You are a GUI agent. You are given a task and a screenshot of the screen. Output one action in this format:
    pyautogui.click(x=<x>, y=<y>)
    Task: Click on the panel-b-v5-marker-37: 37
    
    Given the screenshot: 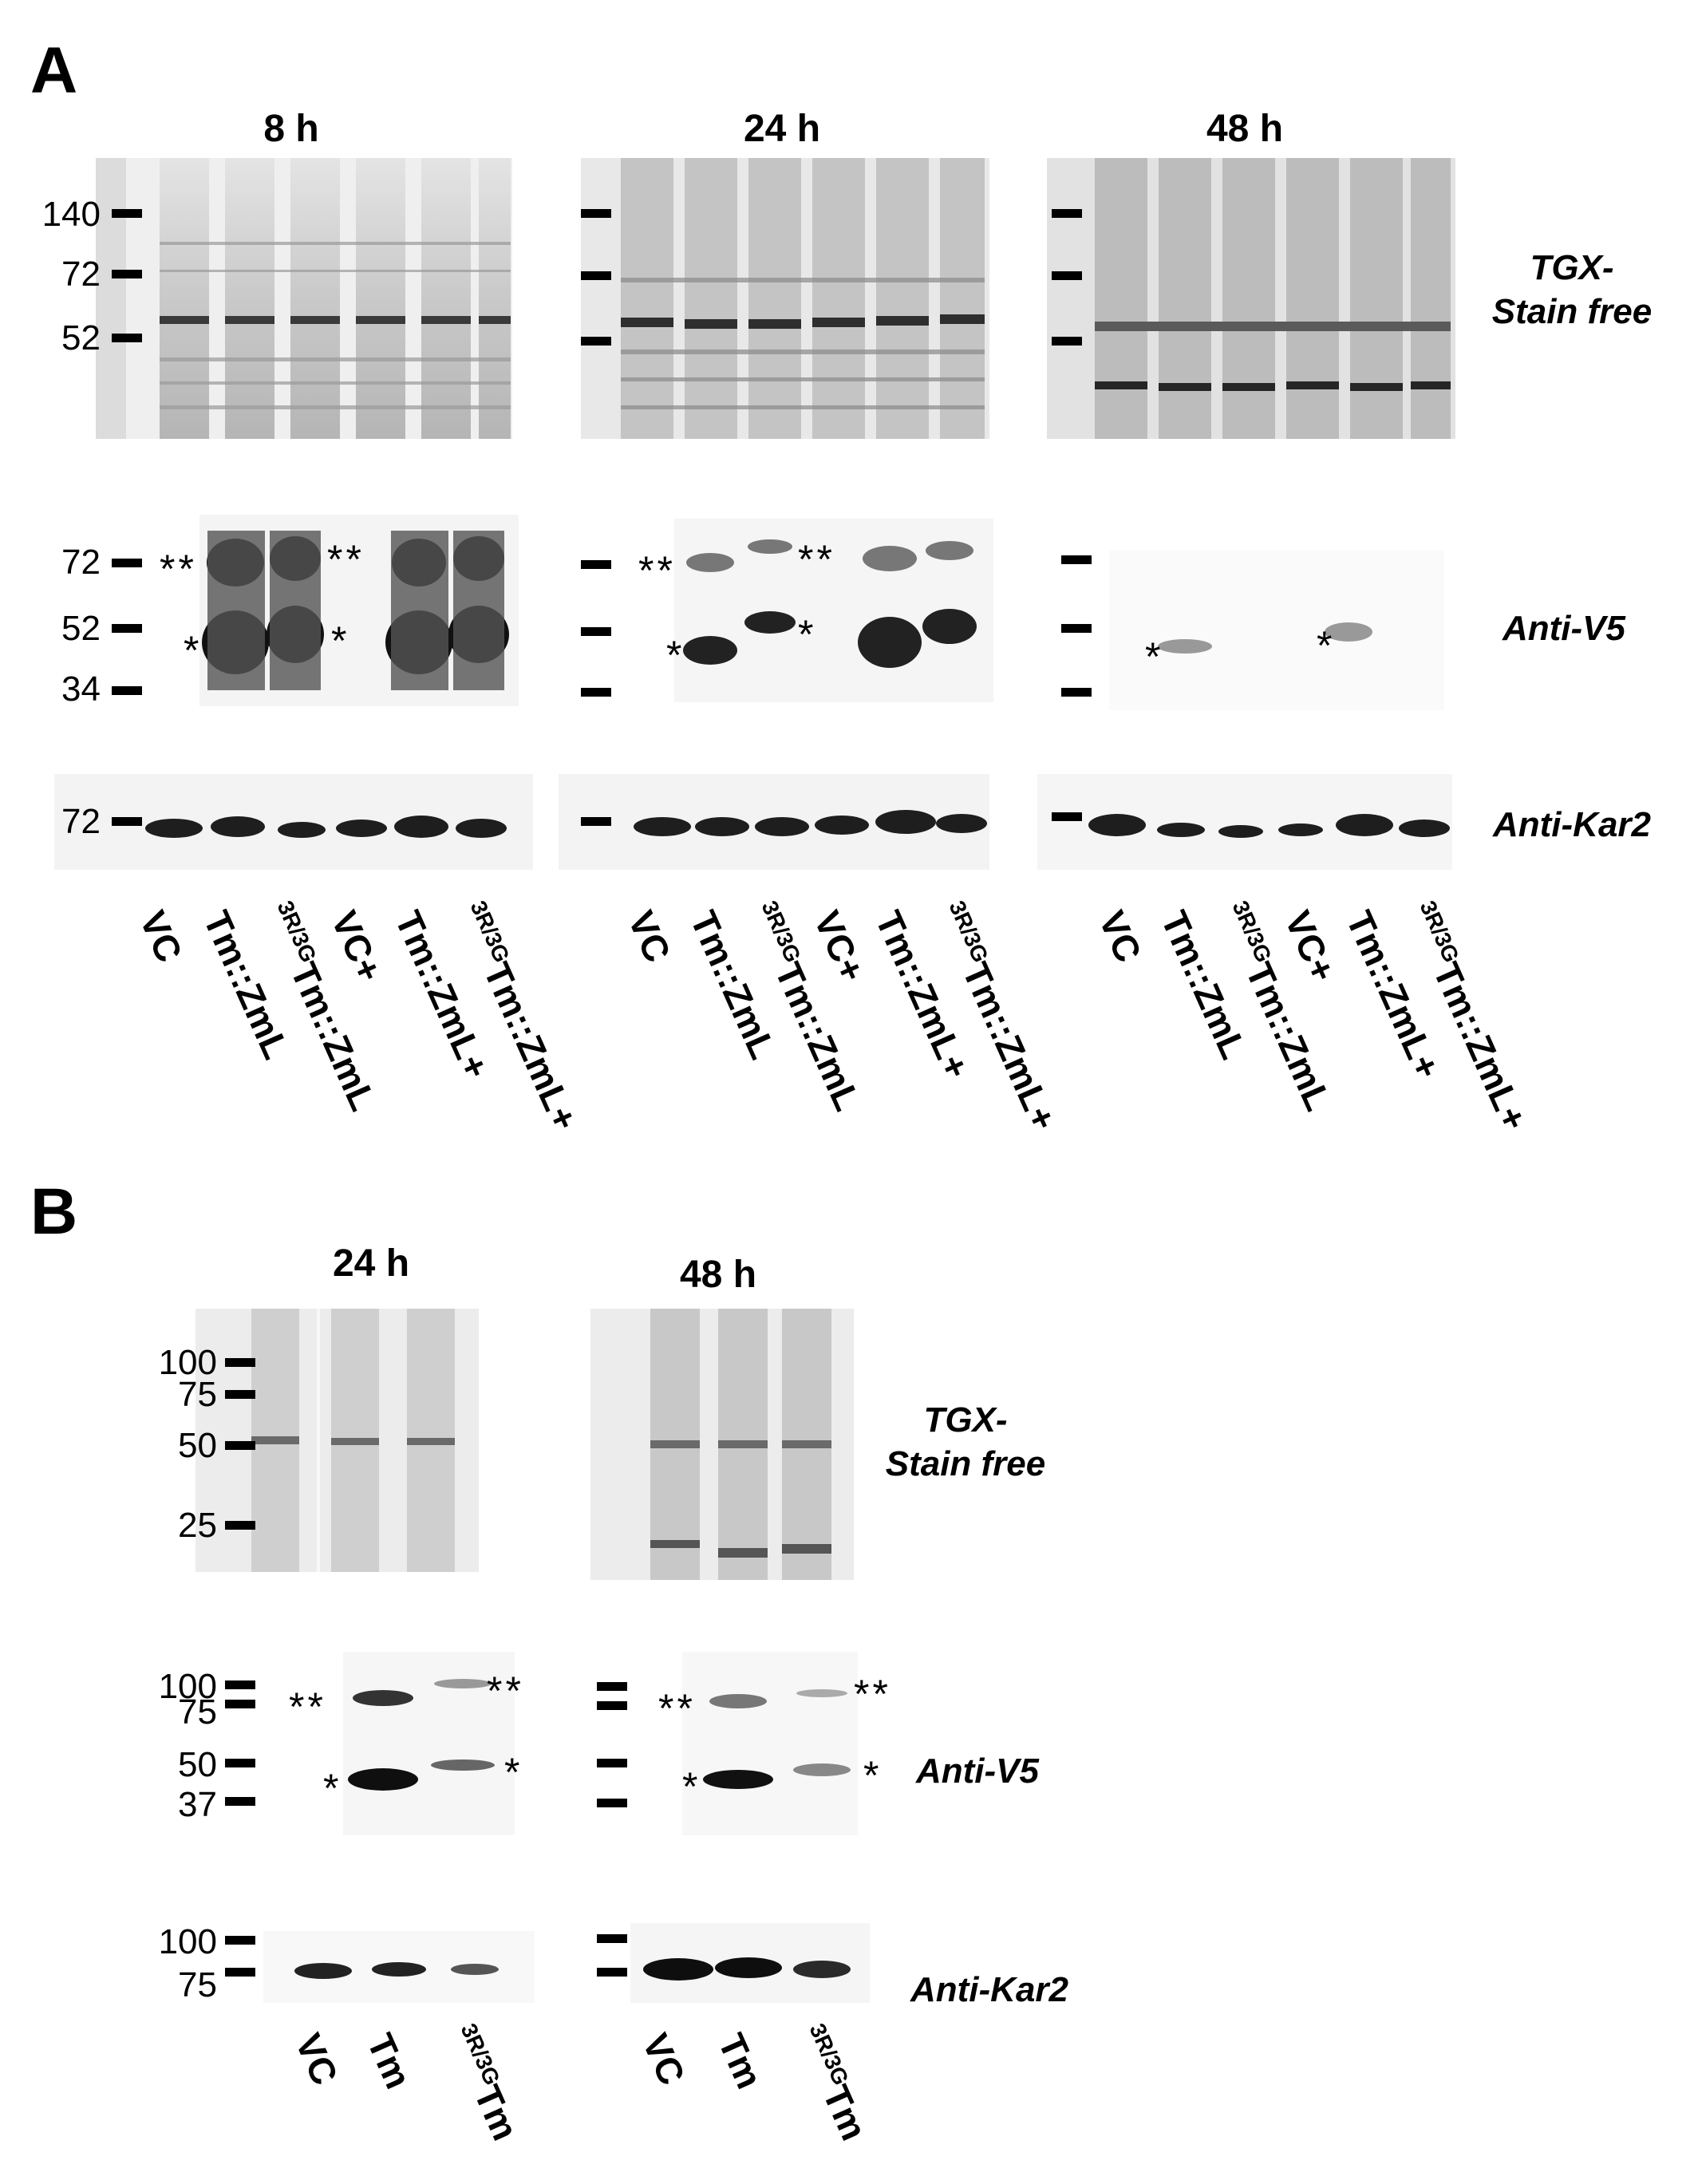 What is the action you would take?
    pyautogui.click(x=197, y=1804)
    